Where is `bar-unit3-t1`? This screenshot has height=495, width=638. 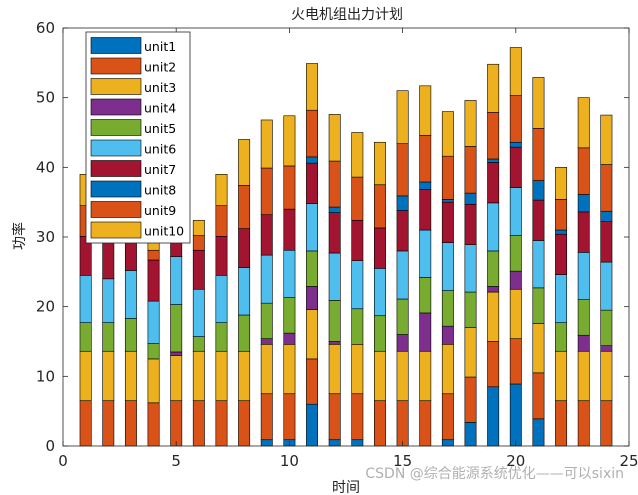
bar-unit3-t1 is located at coordinates (85, 376).